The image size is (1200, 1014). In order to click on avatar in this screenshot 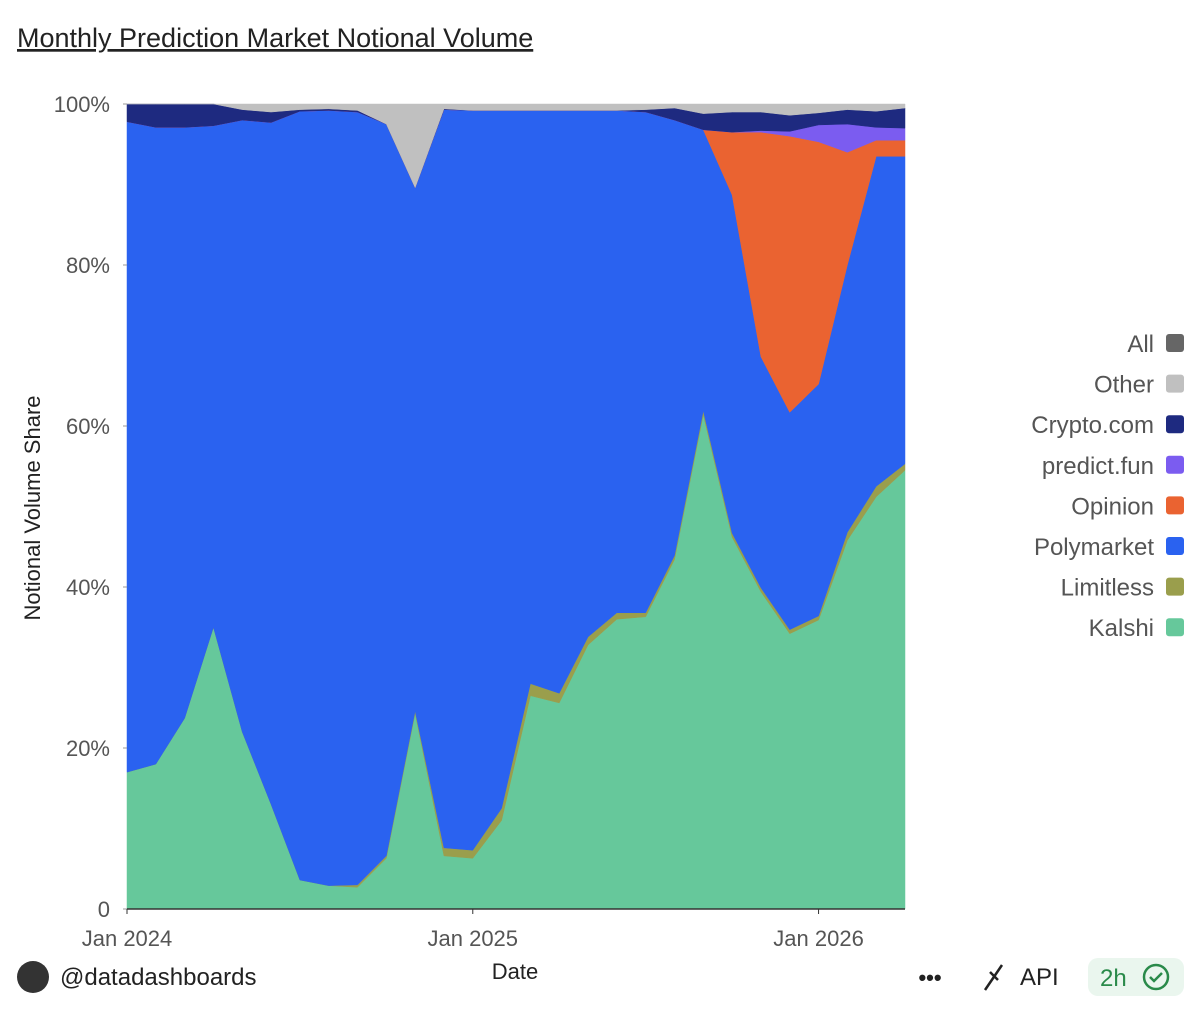, I will do `click(33, 977)`.